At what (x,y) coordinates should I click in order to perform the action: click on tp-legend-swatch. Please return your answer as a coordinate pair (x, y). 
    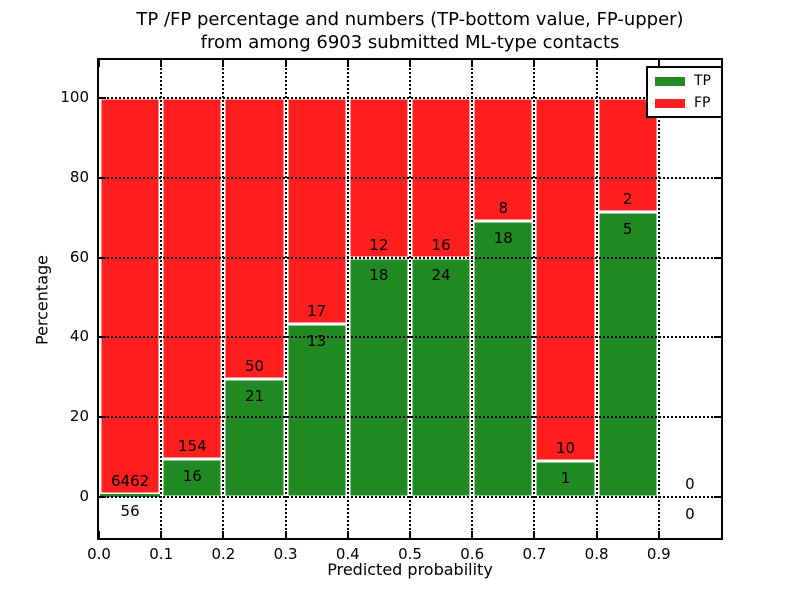
    Looking at the image, I should click on (670, 81).